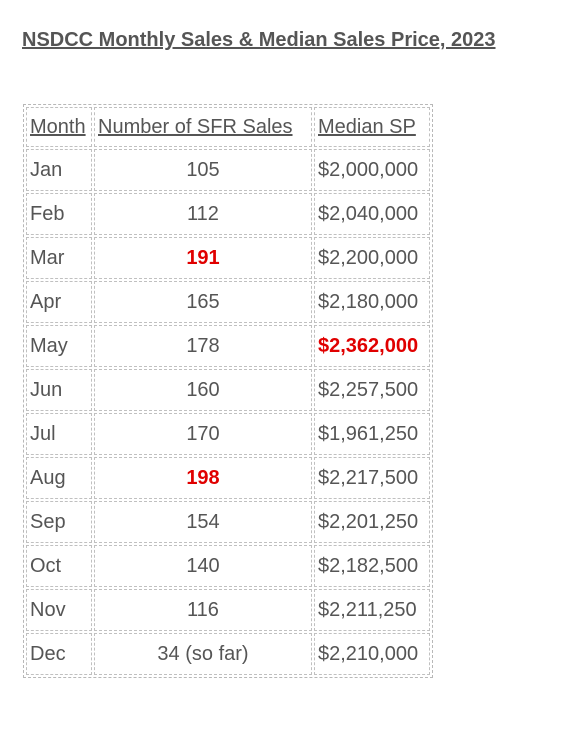  Describe the element at coordinates (59, 610) in the screenshot. I see `cell-month: Nov` at that location.